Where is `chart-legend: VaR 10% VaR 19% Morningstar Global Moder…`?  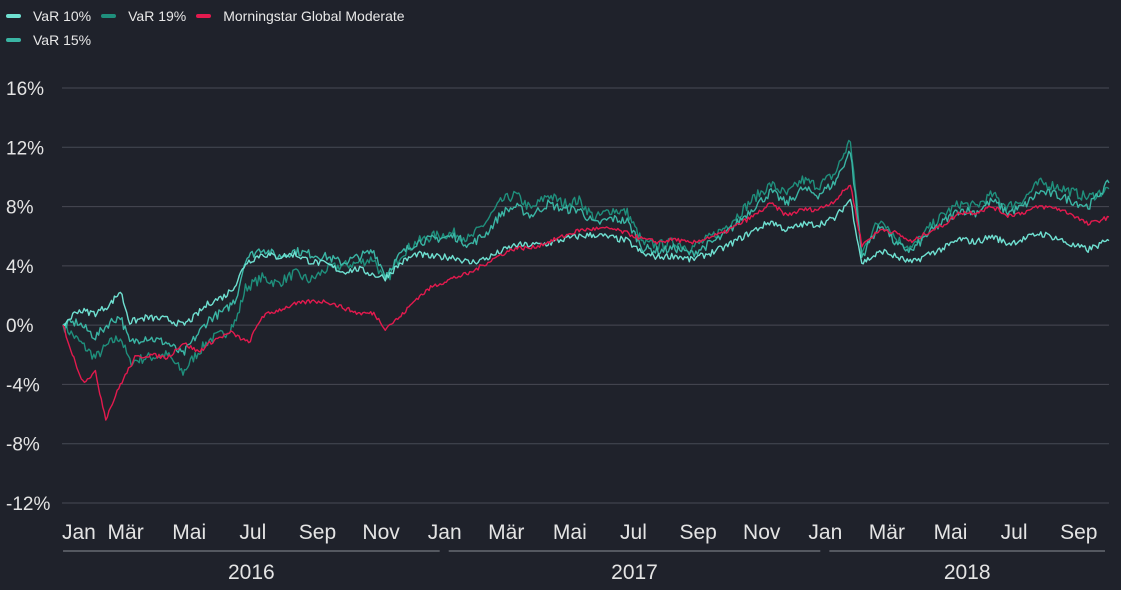 chart-legend: VaR 10% VaR 19% Morningstar Global Moder… is located at coordinates (266, 28).